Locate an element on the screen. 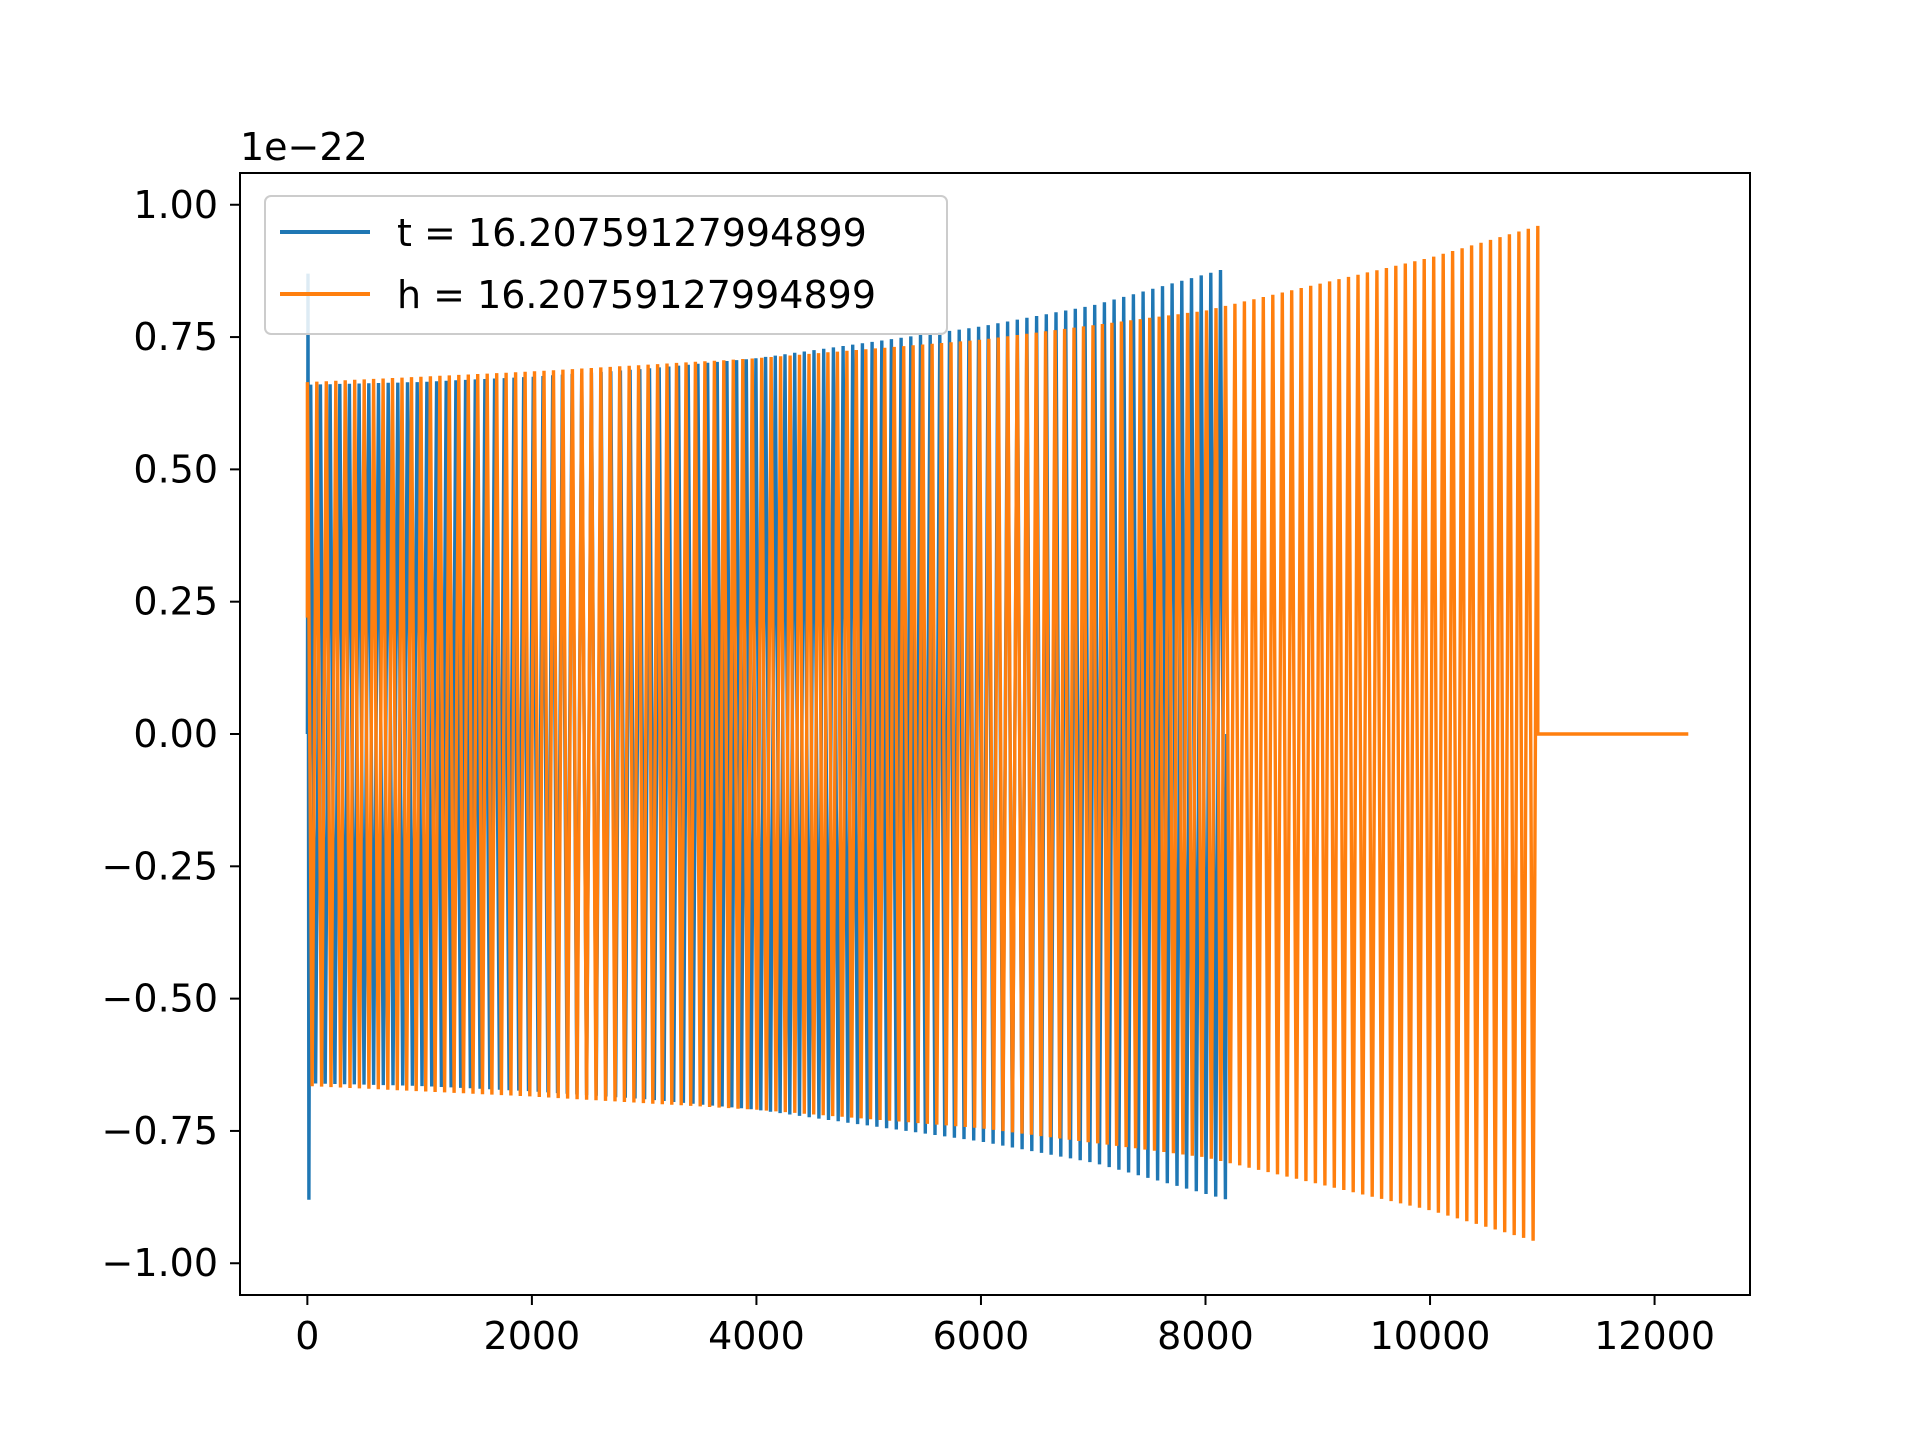 The width and height of the screenshot is (1920, 1440). x-tick-label: 2000 is located at coordinates (532, 1336).